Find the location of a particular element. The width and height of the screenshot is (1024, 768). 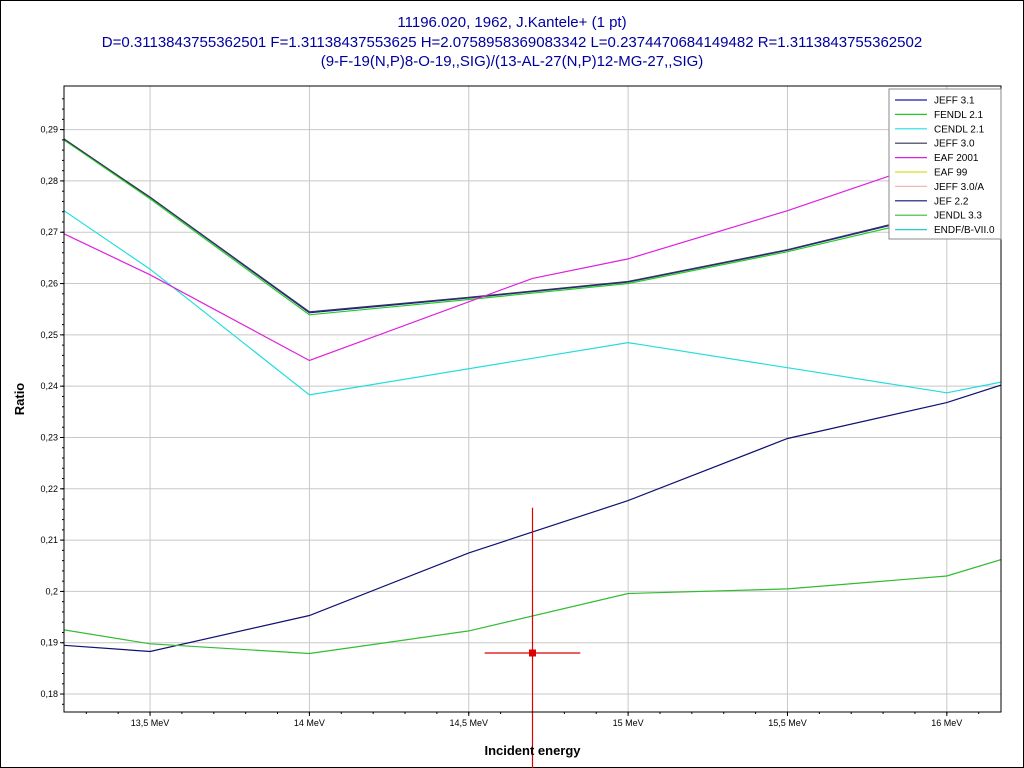

y-tick-label: 0,19 is located at coordinates (49, 643).